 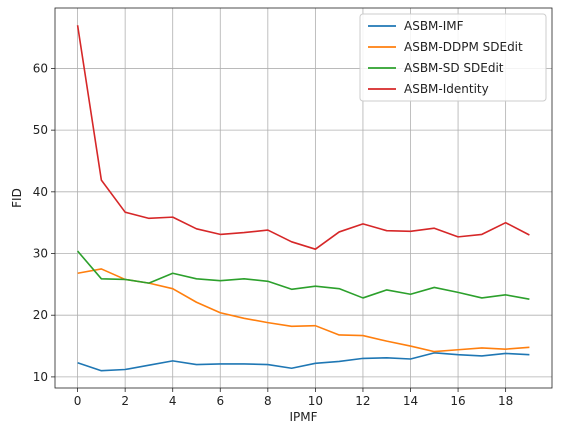 What do you see at coordinates (457, 401) in the screenshot?
I see `x-tick-label: 16` at bounding box center [457, 401].